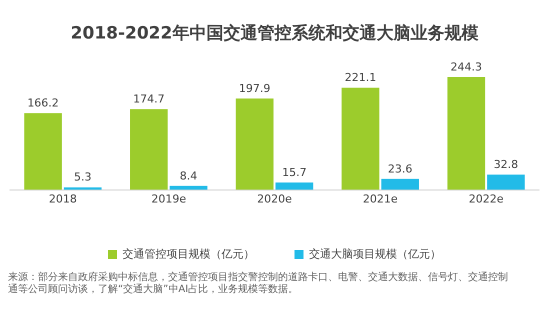 The image size is (549, 321). I want to click on data-label: 15.7, so click(294, 172).